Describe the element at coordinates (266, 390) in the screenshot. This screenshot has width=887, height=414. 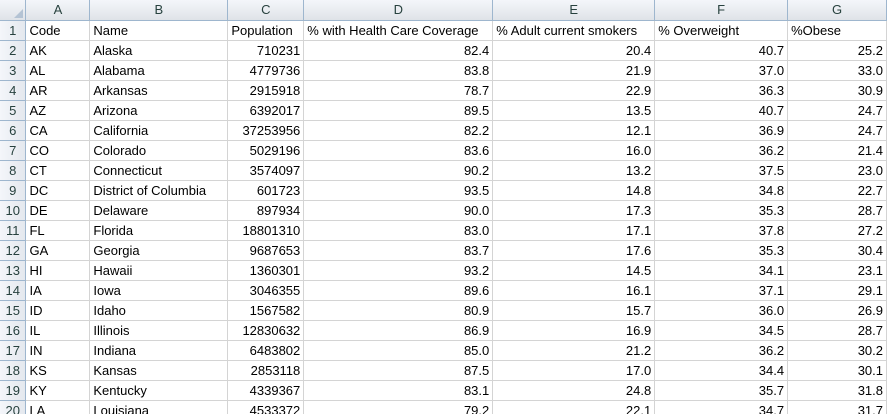
I see `cell-c19: 4339367` at that location.